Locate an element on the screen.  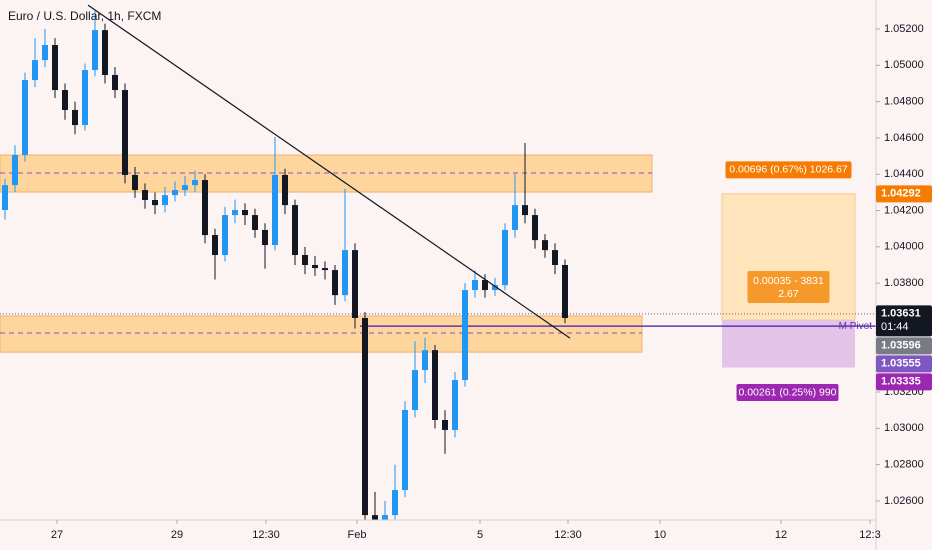
y-tick-label: 1.05200 is located at coordinates (904, 29).